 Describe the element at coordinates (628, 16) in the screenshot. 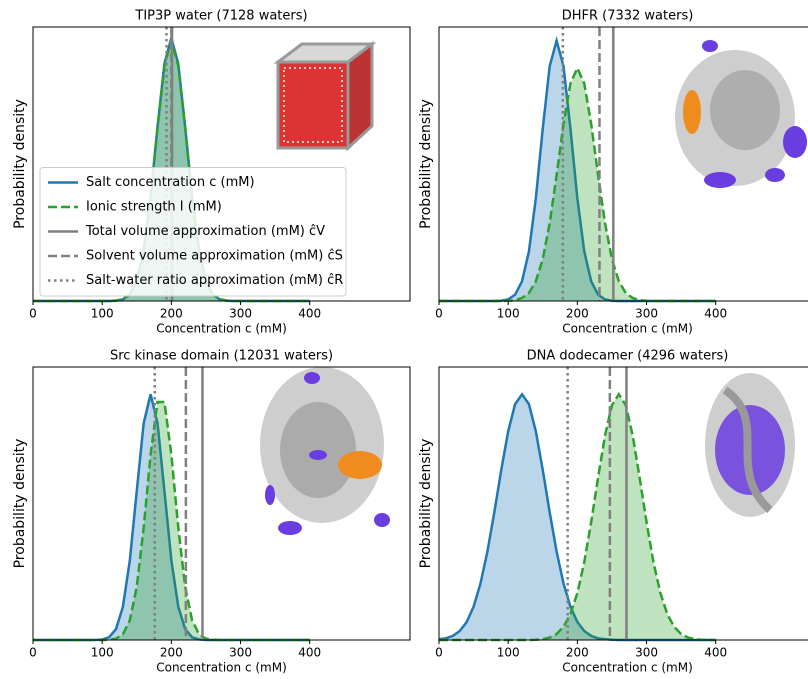

I see `subplot-title: DHFR (7332 waters)` at that location.